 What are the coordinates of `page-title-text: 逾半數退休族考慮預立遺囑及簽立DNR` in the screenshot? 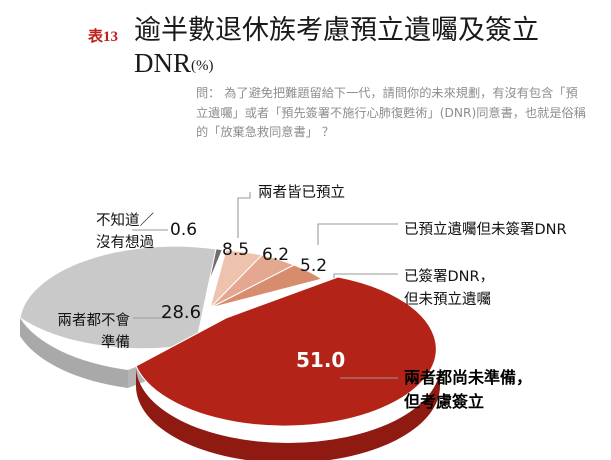 It's located at (336, 46).